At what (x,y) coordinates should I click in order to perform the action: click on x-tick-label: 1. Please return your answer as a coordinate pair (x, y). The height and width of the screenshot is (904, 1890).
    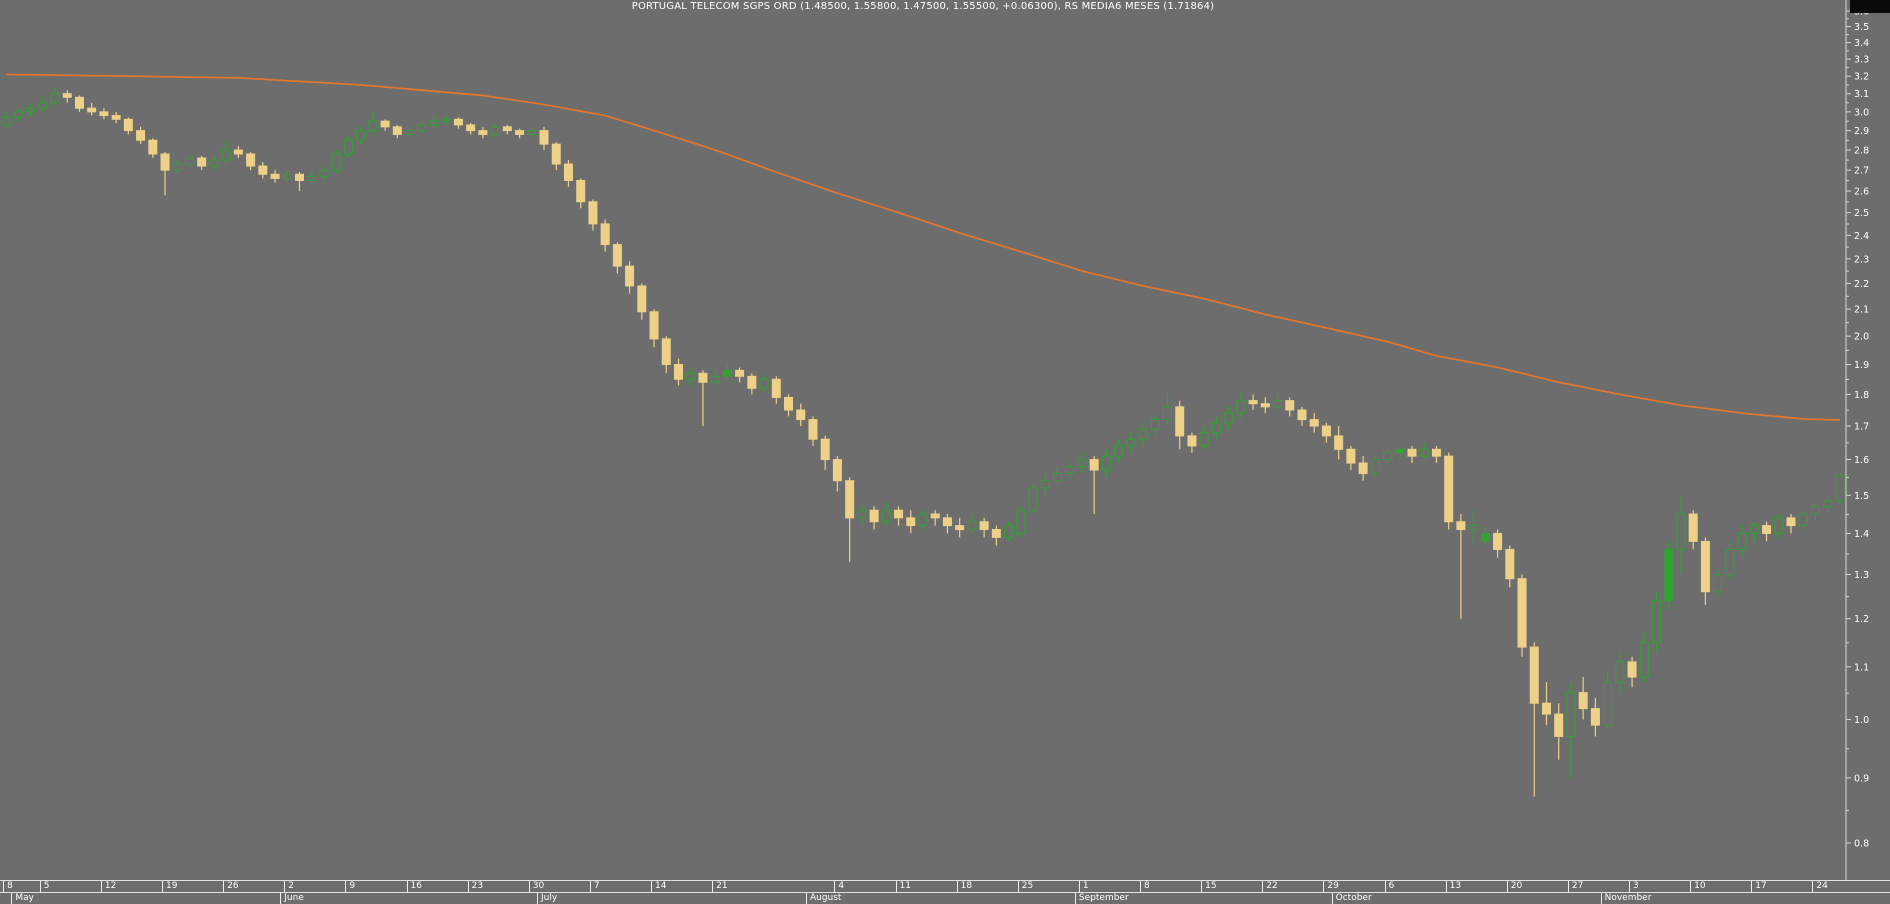
    Looking at the image, I should click on (1083, 886).